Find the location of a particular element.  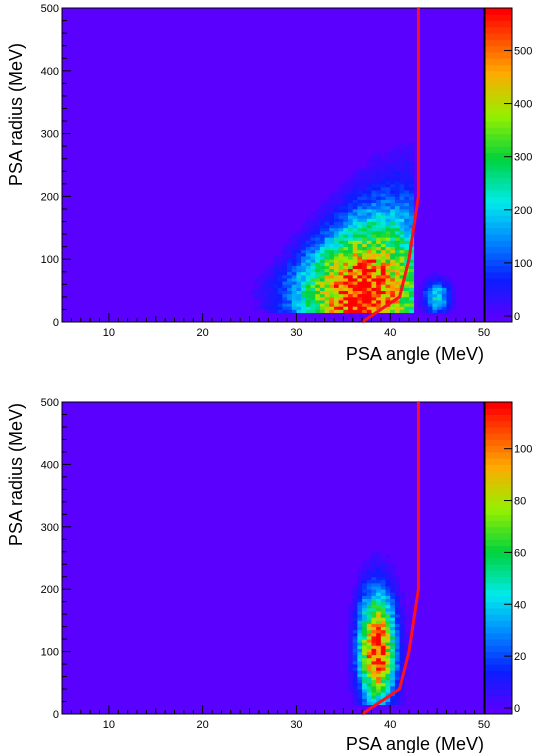

x-axis-label: PSA angle (MeV) is located at coordinates (415, 743).